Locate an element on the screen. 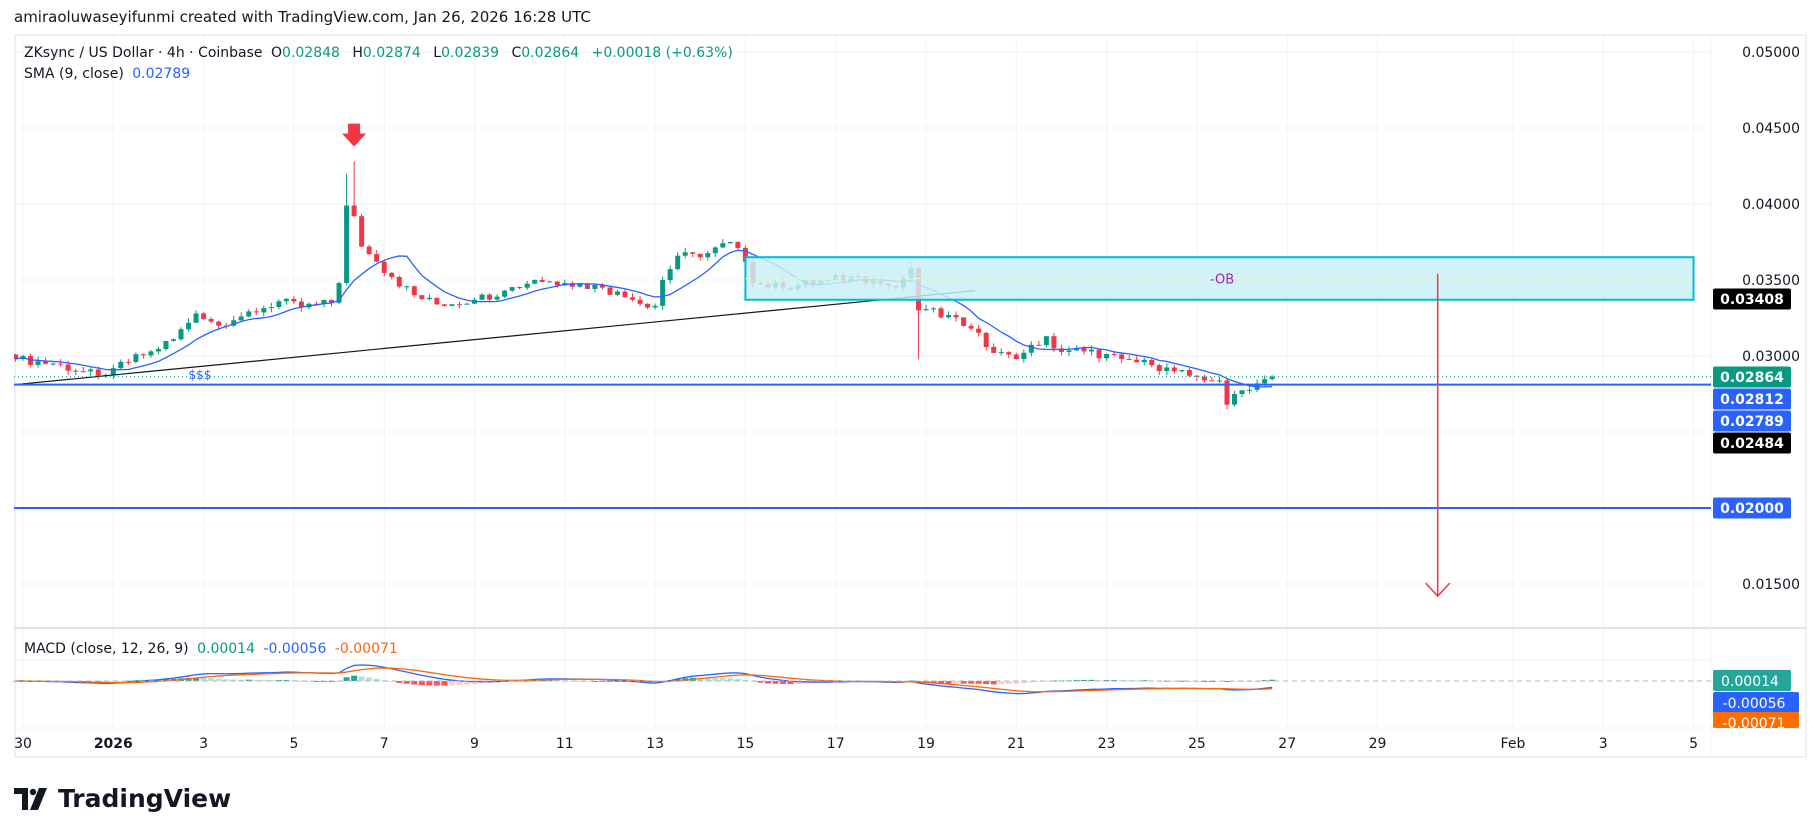  trendline is located at coordinates (495, 338).